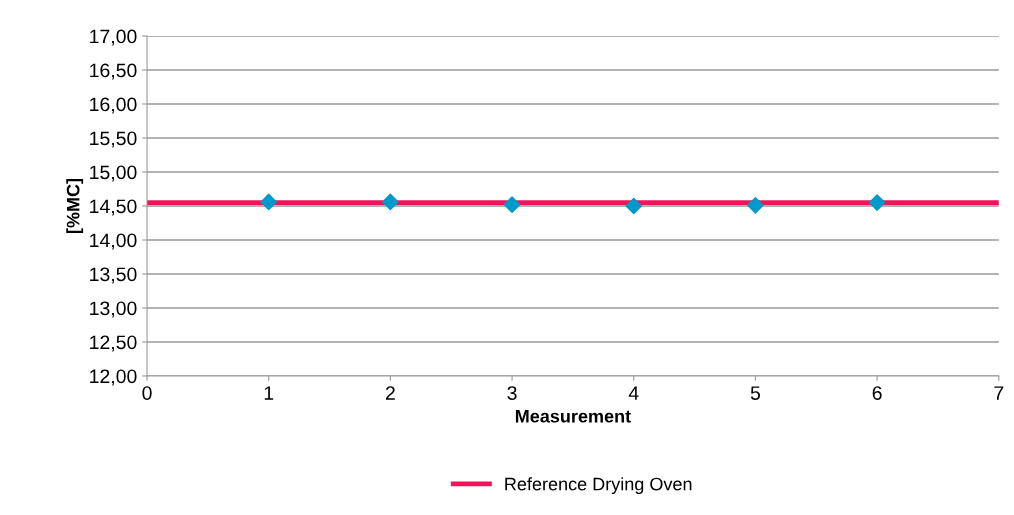  I want to click on y-tick-label: 14,50, so click(113, 207).